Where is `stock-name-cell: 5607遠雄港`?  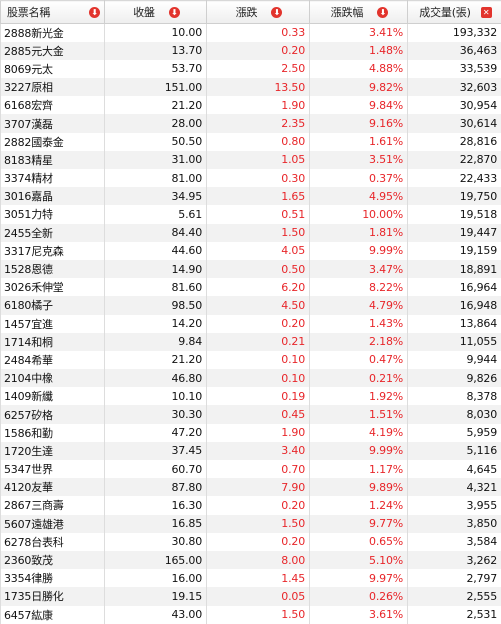
stock-name-cell: 5607遠雄港 is located at coordinates (53, 524).